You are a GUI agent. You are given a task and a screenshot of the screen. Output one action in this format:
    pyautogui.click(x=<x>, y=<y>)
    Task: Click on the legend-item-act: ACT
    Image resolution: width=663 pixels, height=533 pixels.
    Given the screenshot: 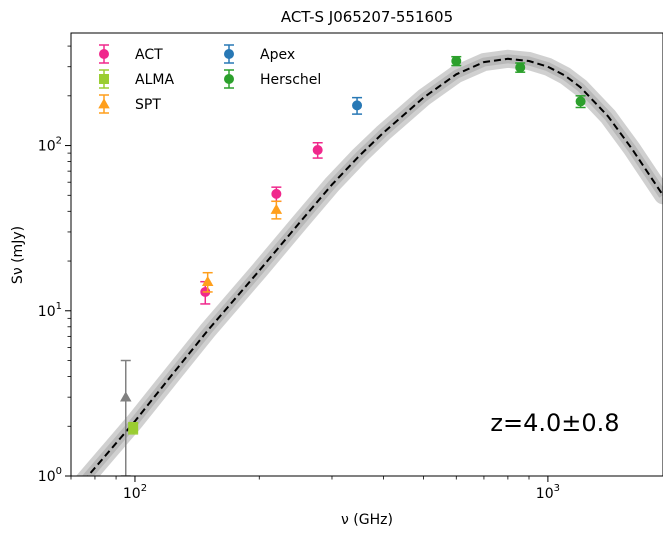 What is the action you would take?
    pyautogui.click(x=131, y=54)
    